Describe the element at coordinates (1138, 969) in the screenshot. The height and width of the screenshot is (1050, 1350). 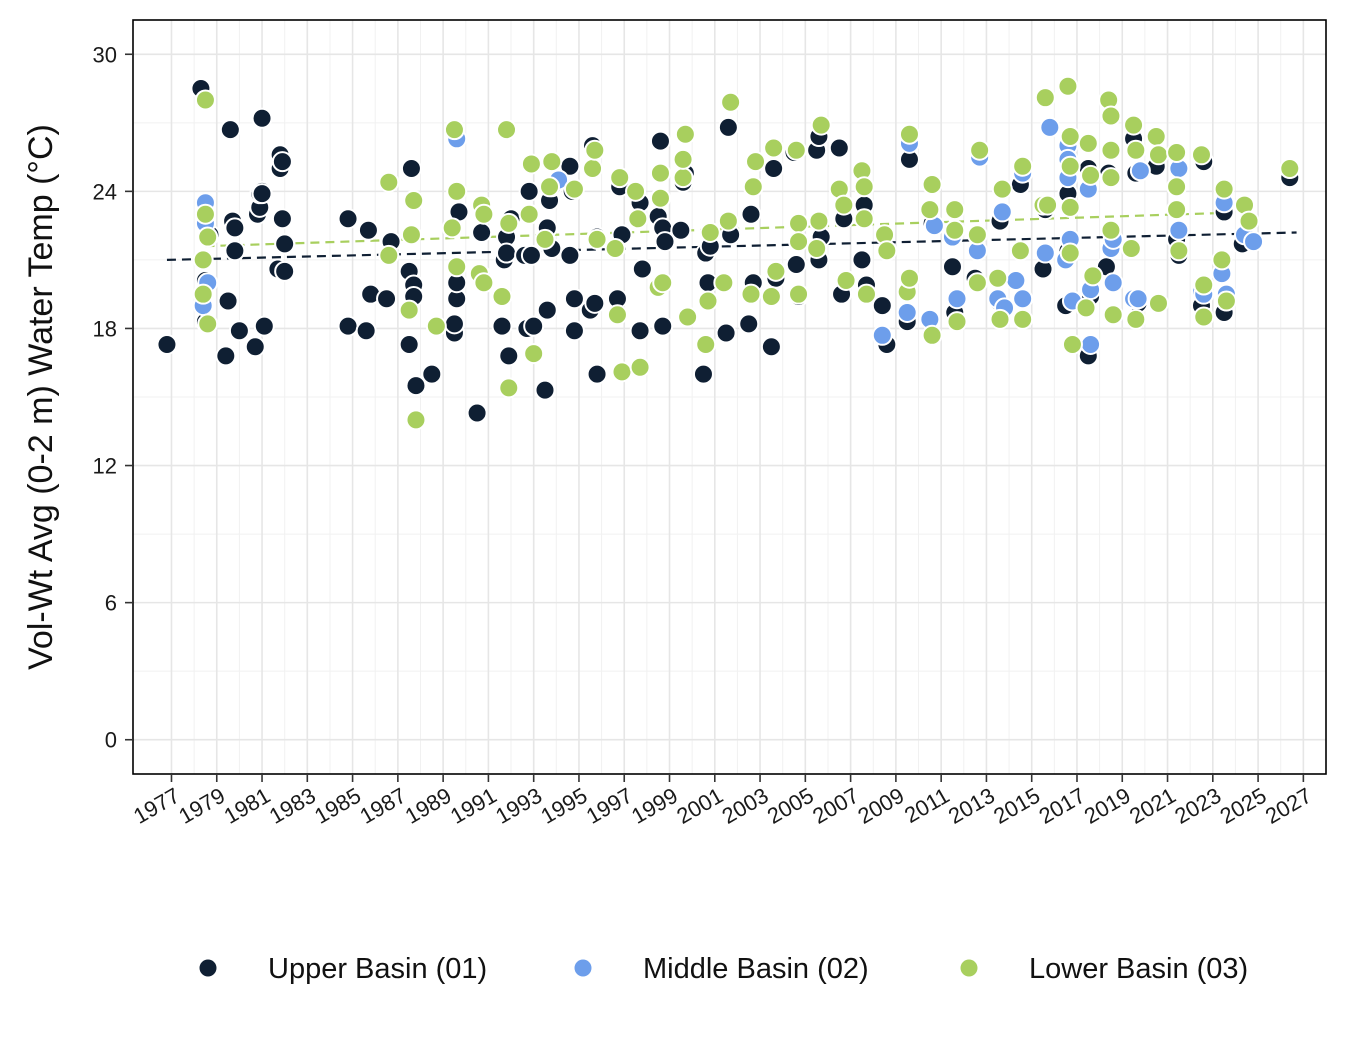
I see `legend-label: Lower Basin (03)` at that location.